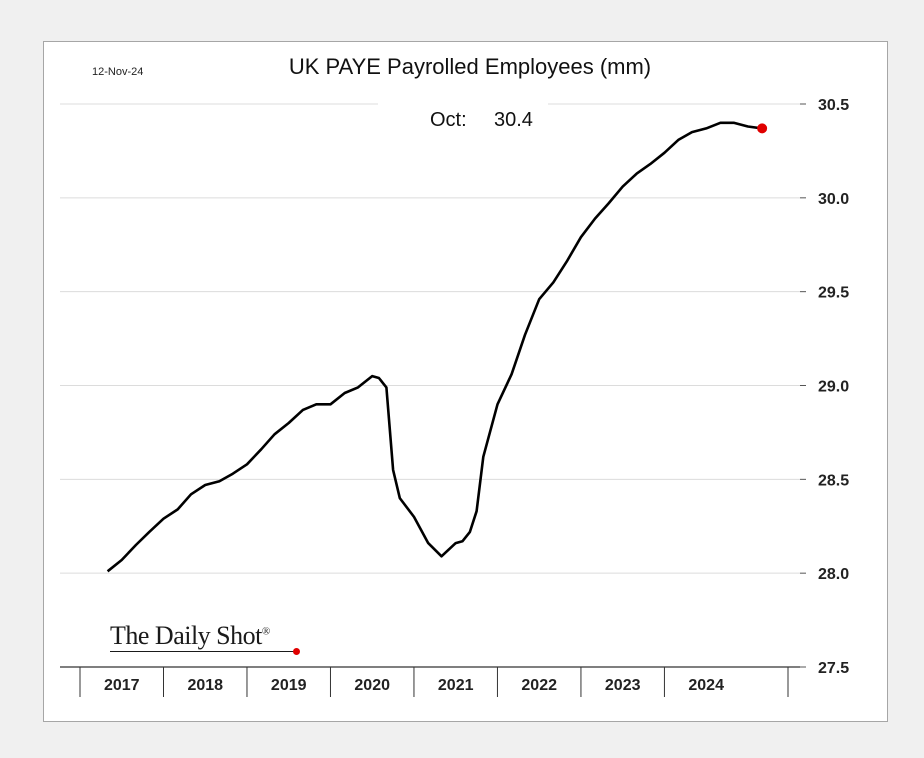 Image resolution: width=924 pixels, height=758 pixels. What do you see at coordinates (706, 685) in the screenshot?
I see `x-tick-label: 2024` at bounding box center [706, 685].